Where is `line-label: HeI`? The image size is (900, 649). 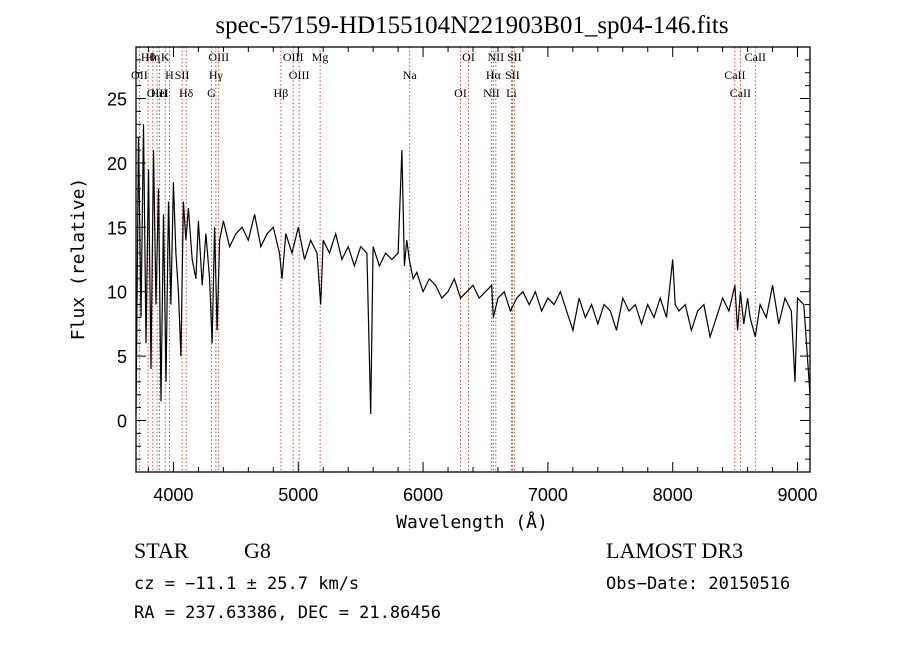 line-label: HeI is located at coordinates (160, 93).